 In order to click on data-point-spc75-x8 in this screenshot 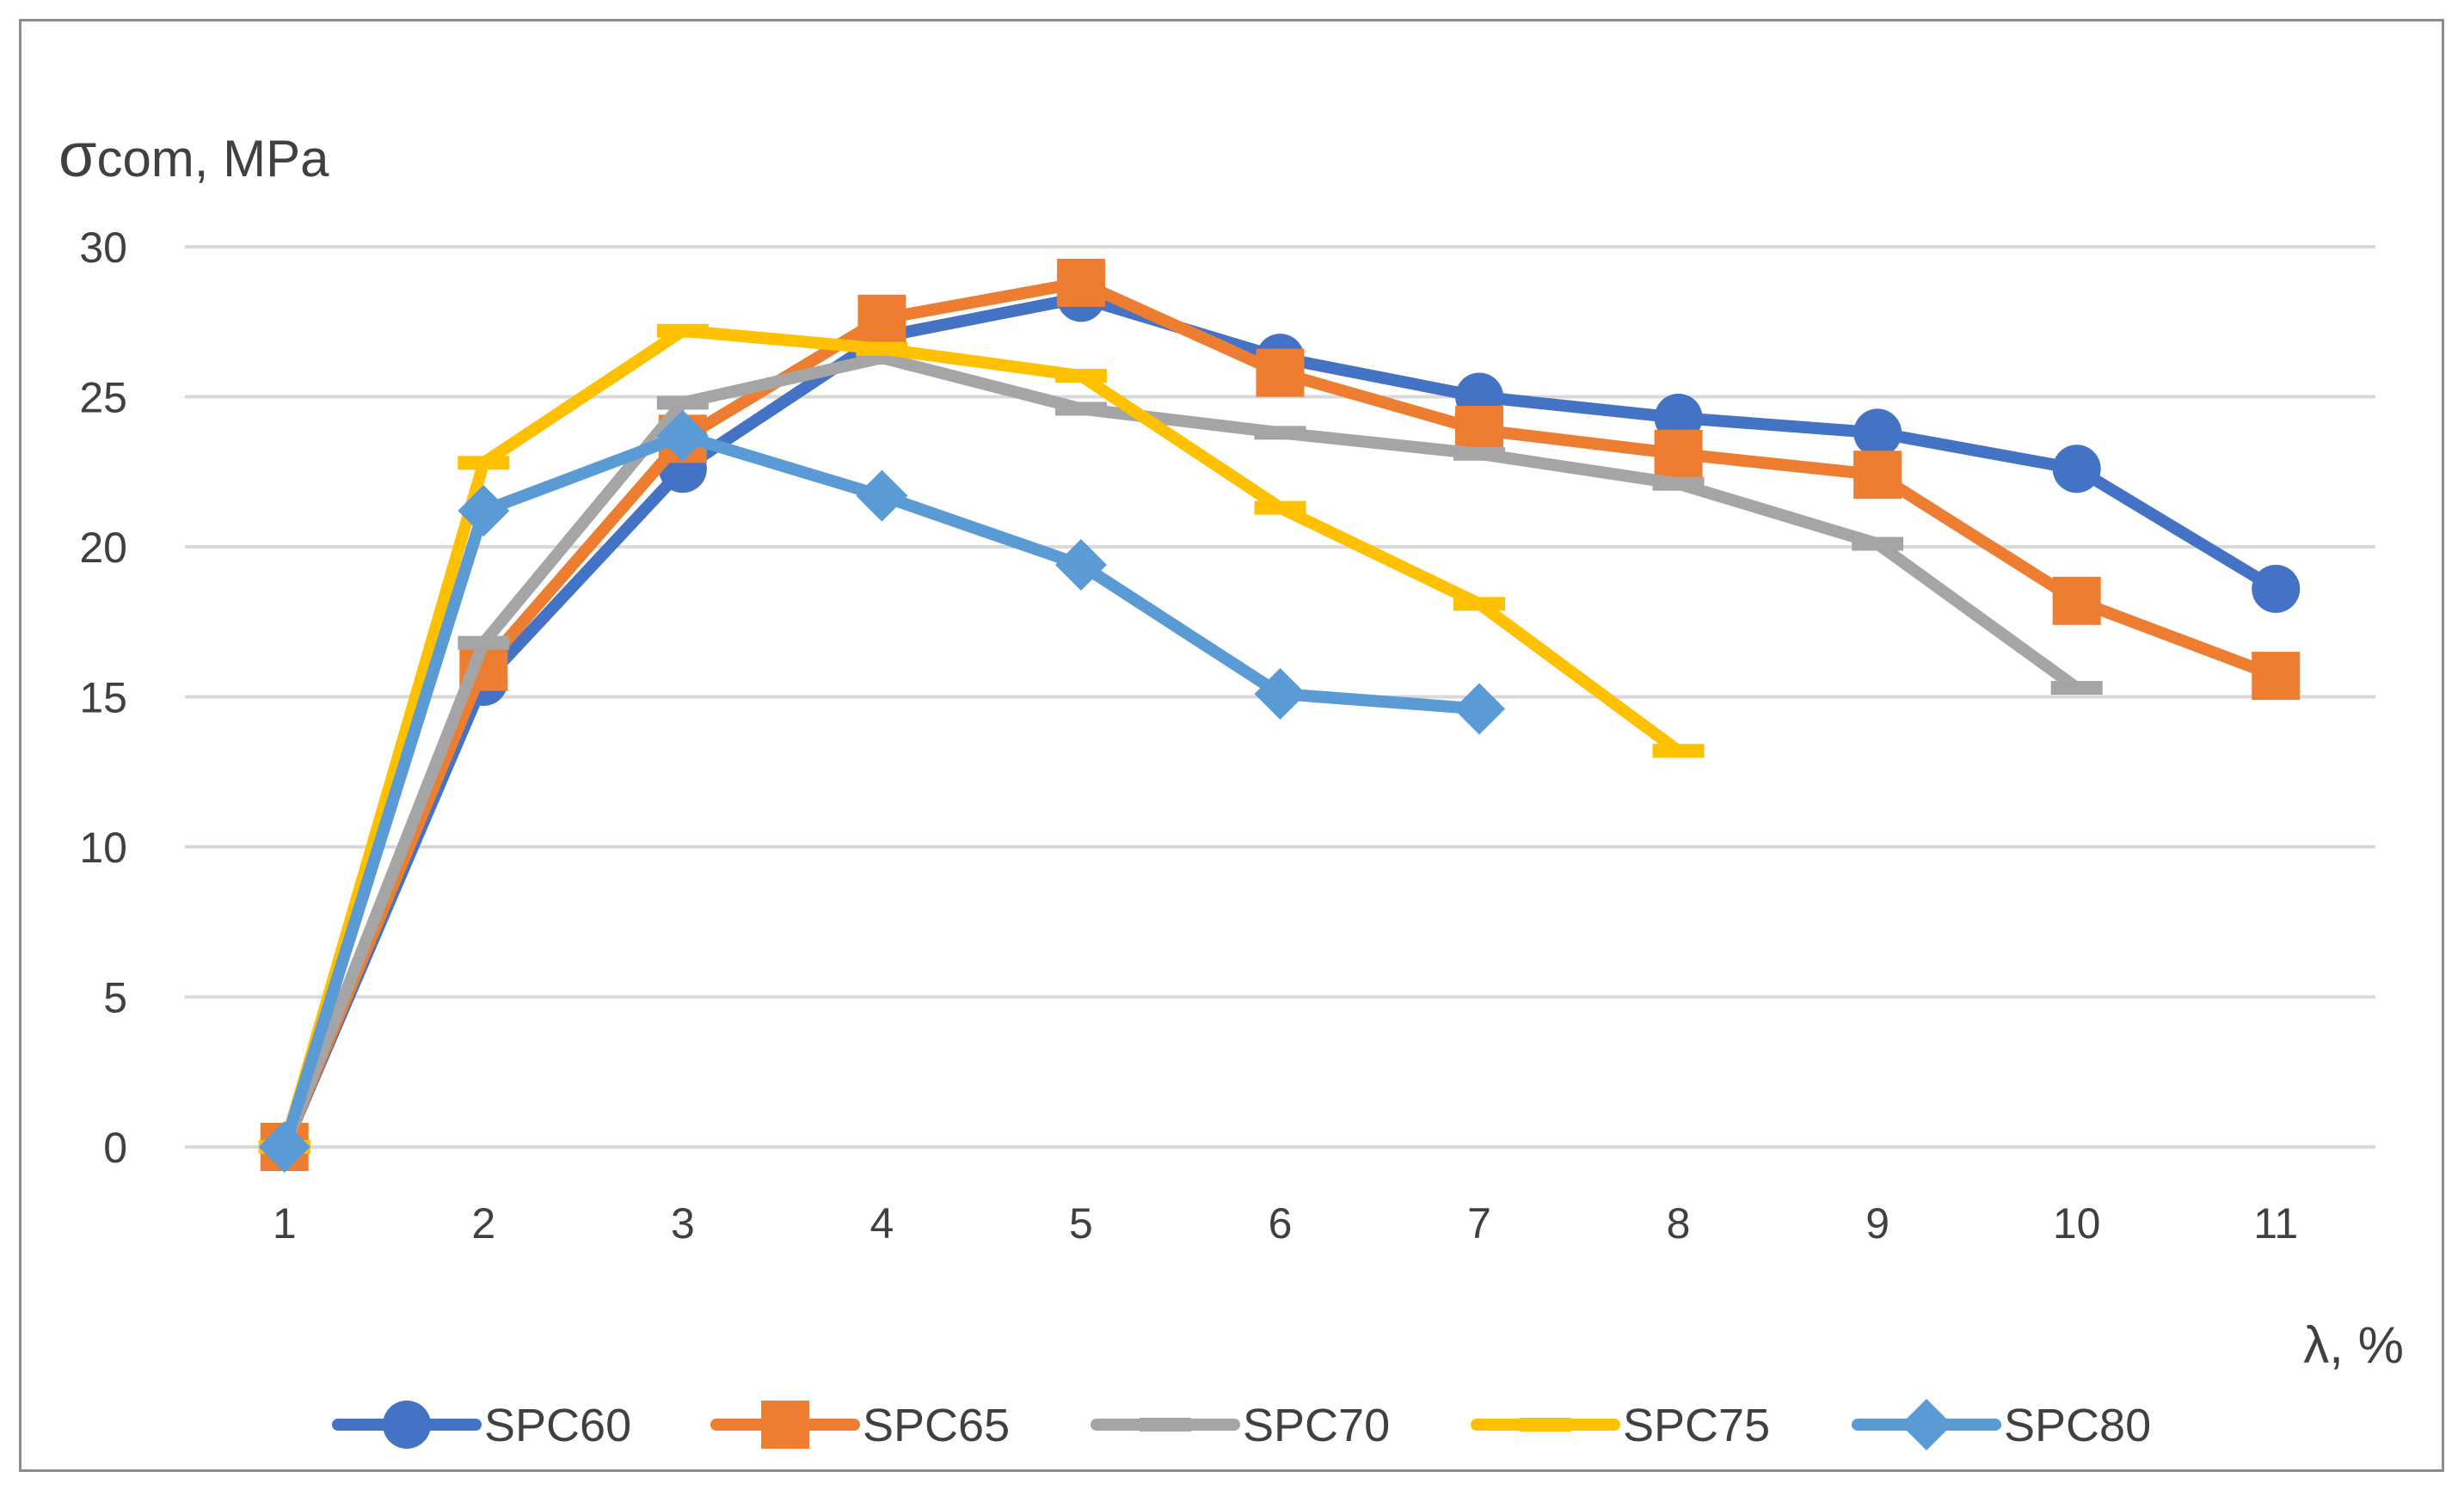, I will do `click(1679, 751)`.